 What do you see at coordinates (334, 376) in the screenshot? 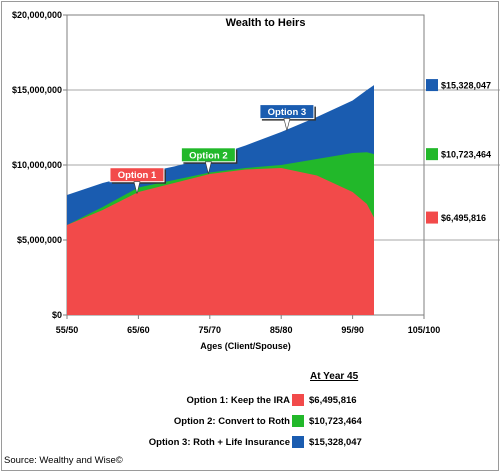
I see `legend-heading: At Year 45` at bounding box center [334, 376].